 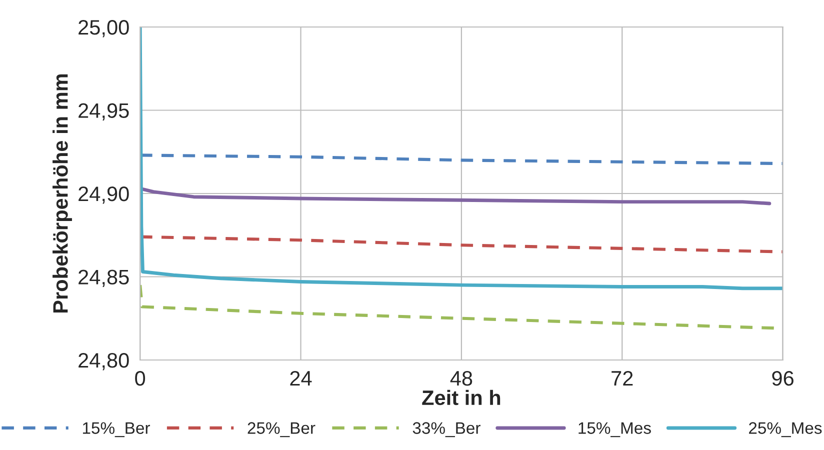 What do you see at coordinates (116, 430) in the screenshot?
I see `legend-label: 15%_Ber` at bounding box center [116, 430].